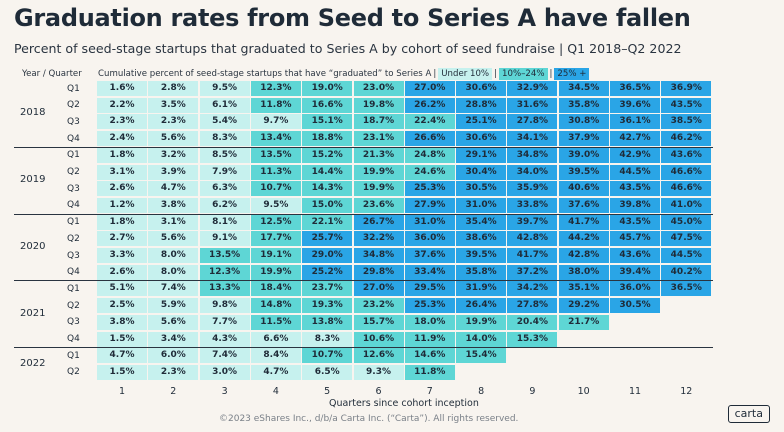 The image size is (784, 432). What do you see at coordinates (583, 272) in the screenshot?
I see `heatmap-cell: 38.0%` at bounding box center [583, 272].